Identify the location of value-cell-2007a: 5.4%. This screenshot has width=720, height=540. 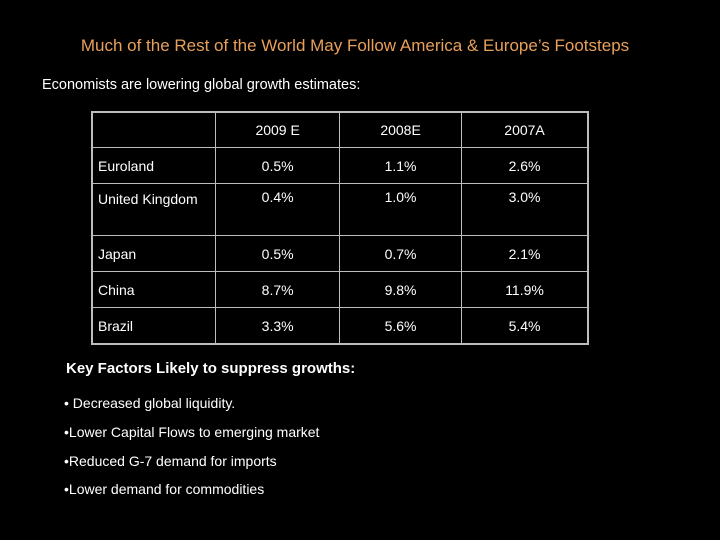
(525, 326).